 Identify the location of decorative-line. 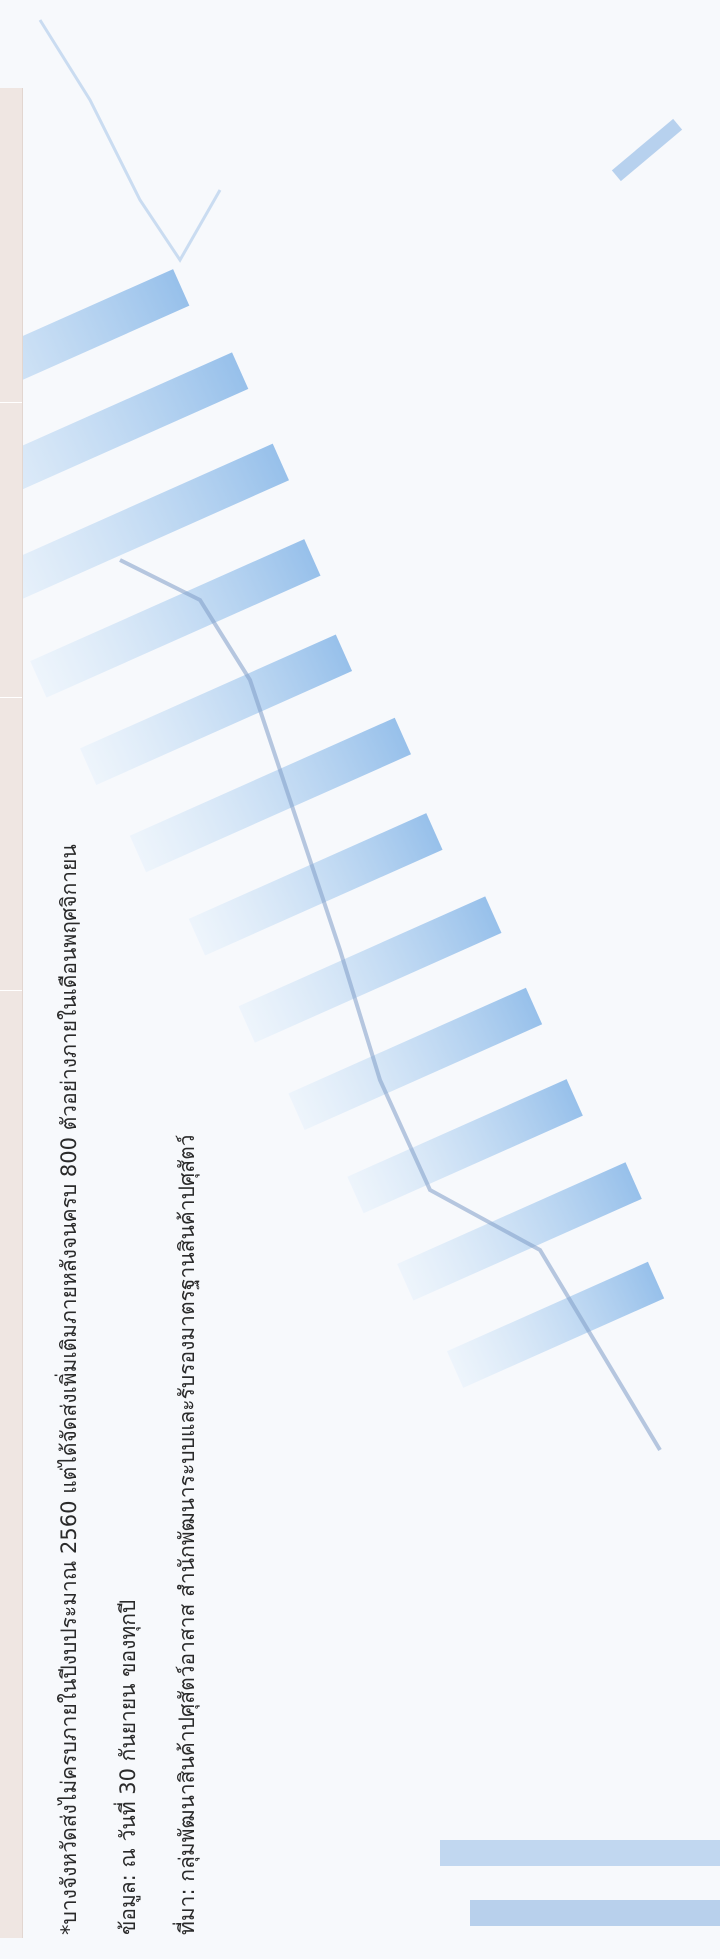
(130, 141).